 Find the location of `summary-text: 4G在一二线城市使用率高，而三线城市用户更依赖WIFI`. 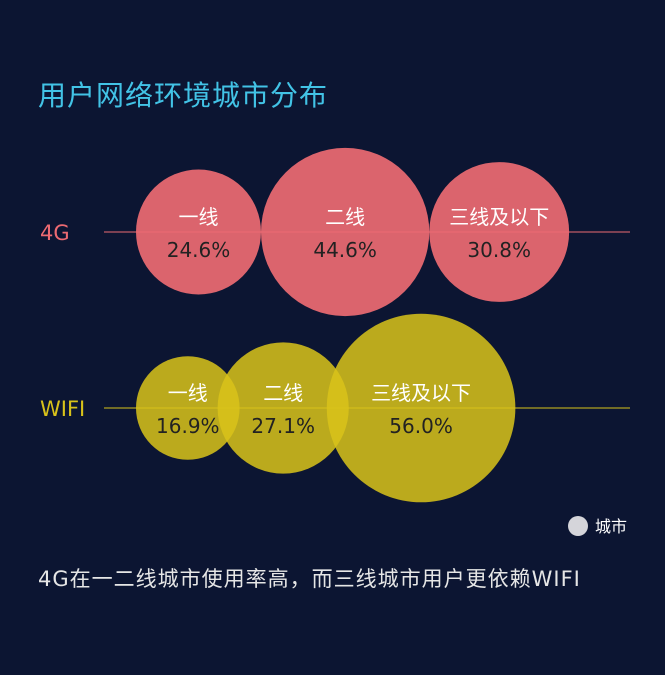

summary-text: 4G在一二线城市使用率高，而三线城市用户更依赖WIFI is located at coordinates (309, 579).